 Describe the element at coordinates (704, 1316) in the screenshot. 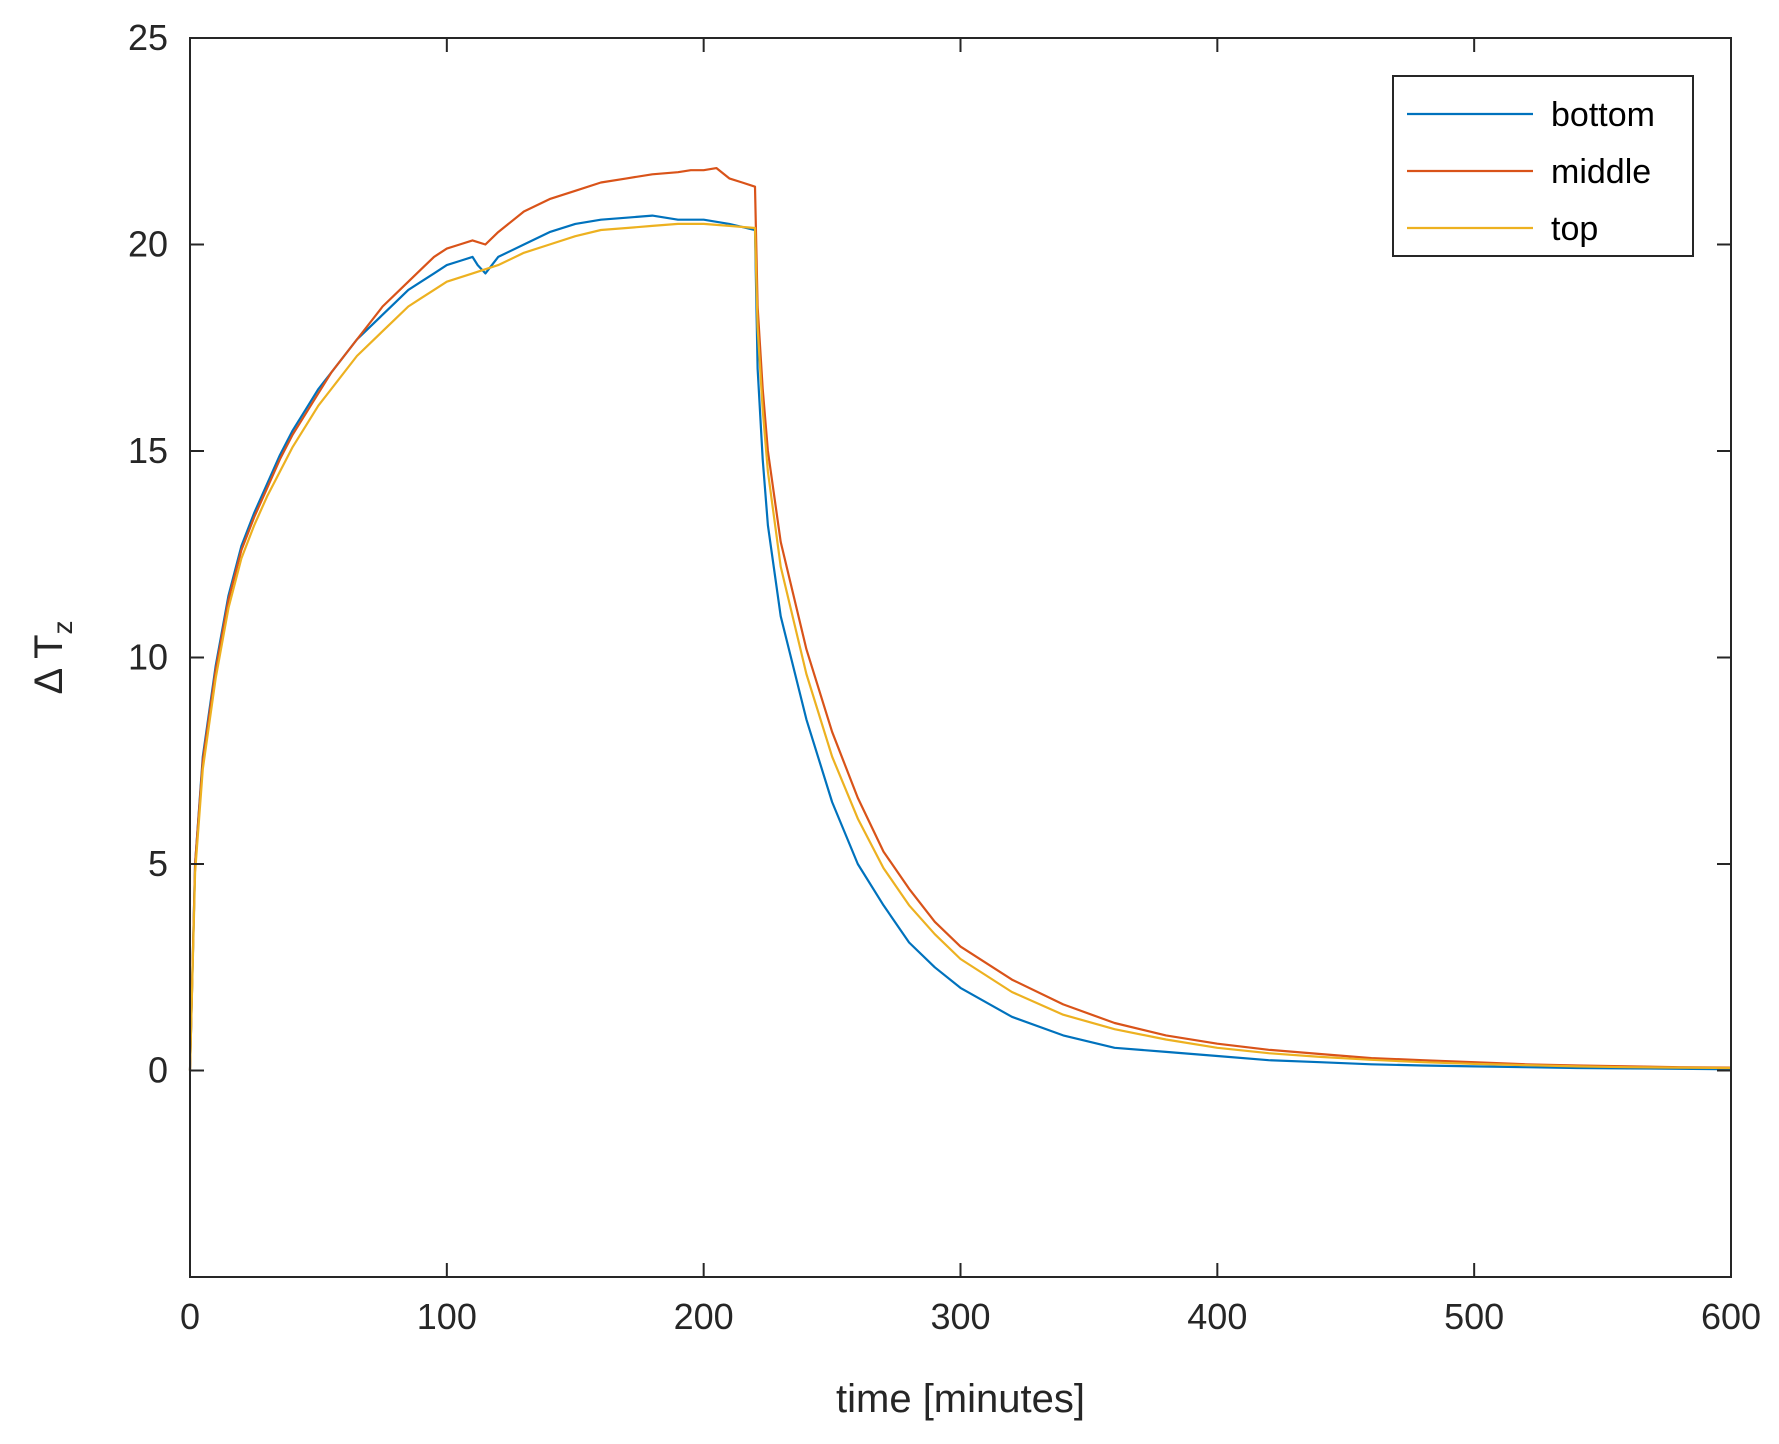

I see `x-tick-label: 200` at that location.